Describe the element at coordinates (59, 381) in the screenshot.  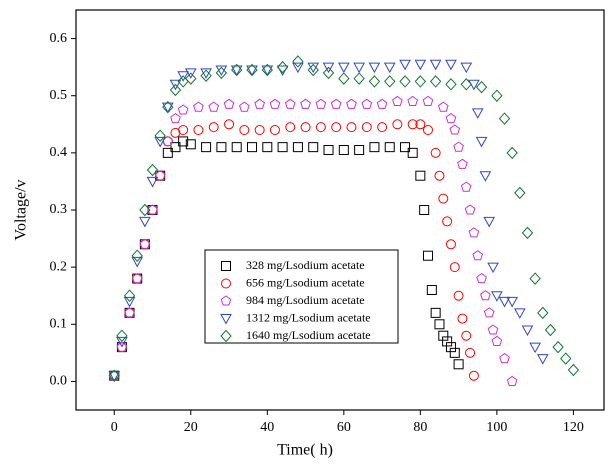
I see `y-tick-label: 0.0` at that location.